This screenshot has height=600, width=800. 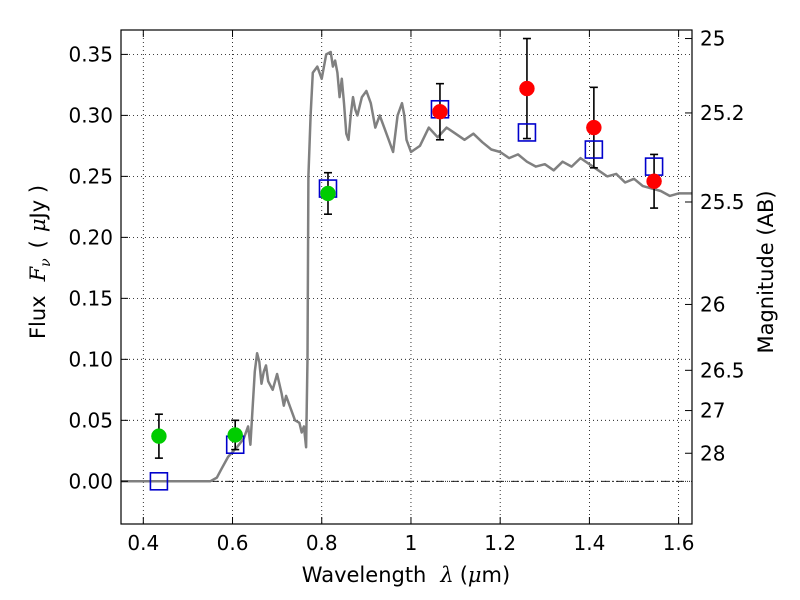 I want to click on y2-tick-label: 27, so click(x=712, y=411).